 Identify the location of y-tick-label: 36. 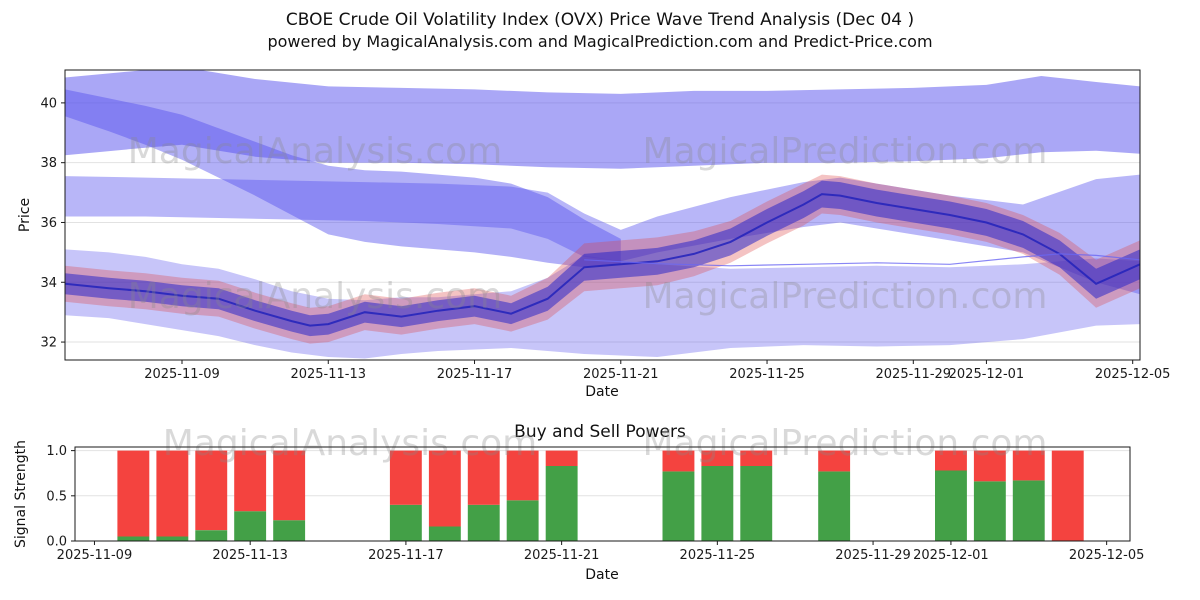
(48, 223).